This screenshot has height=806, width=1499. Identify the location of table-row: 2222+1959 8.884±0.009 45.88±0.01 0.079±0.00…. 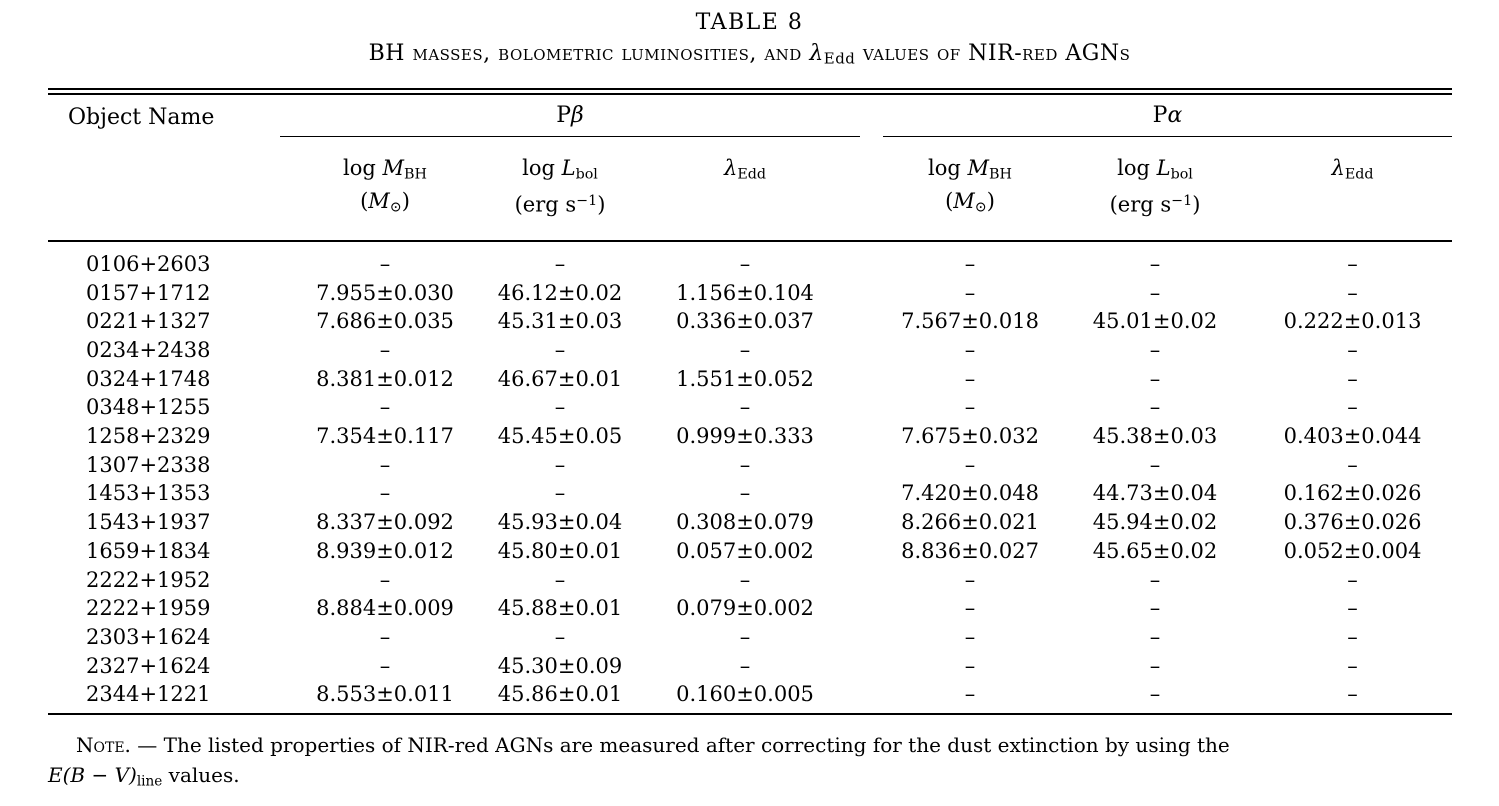
(750, 608).